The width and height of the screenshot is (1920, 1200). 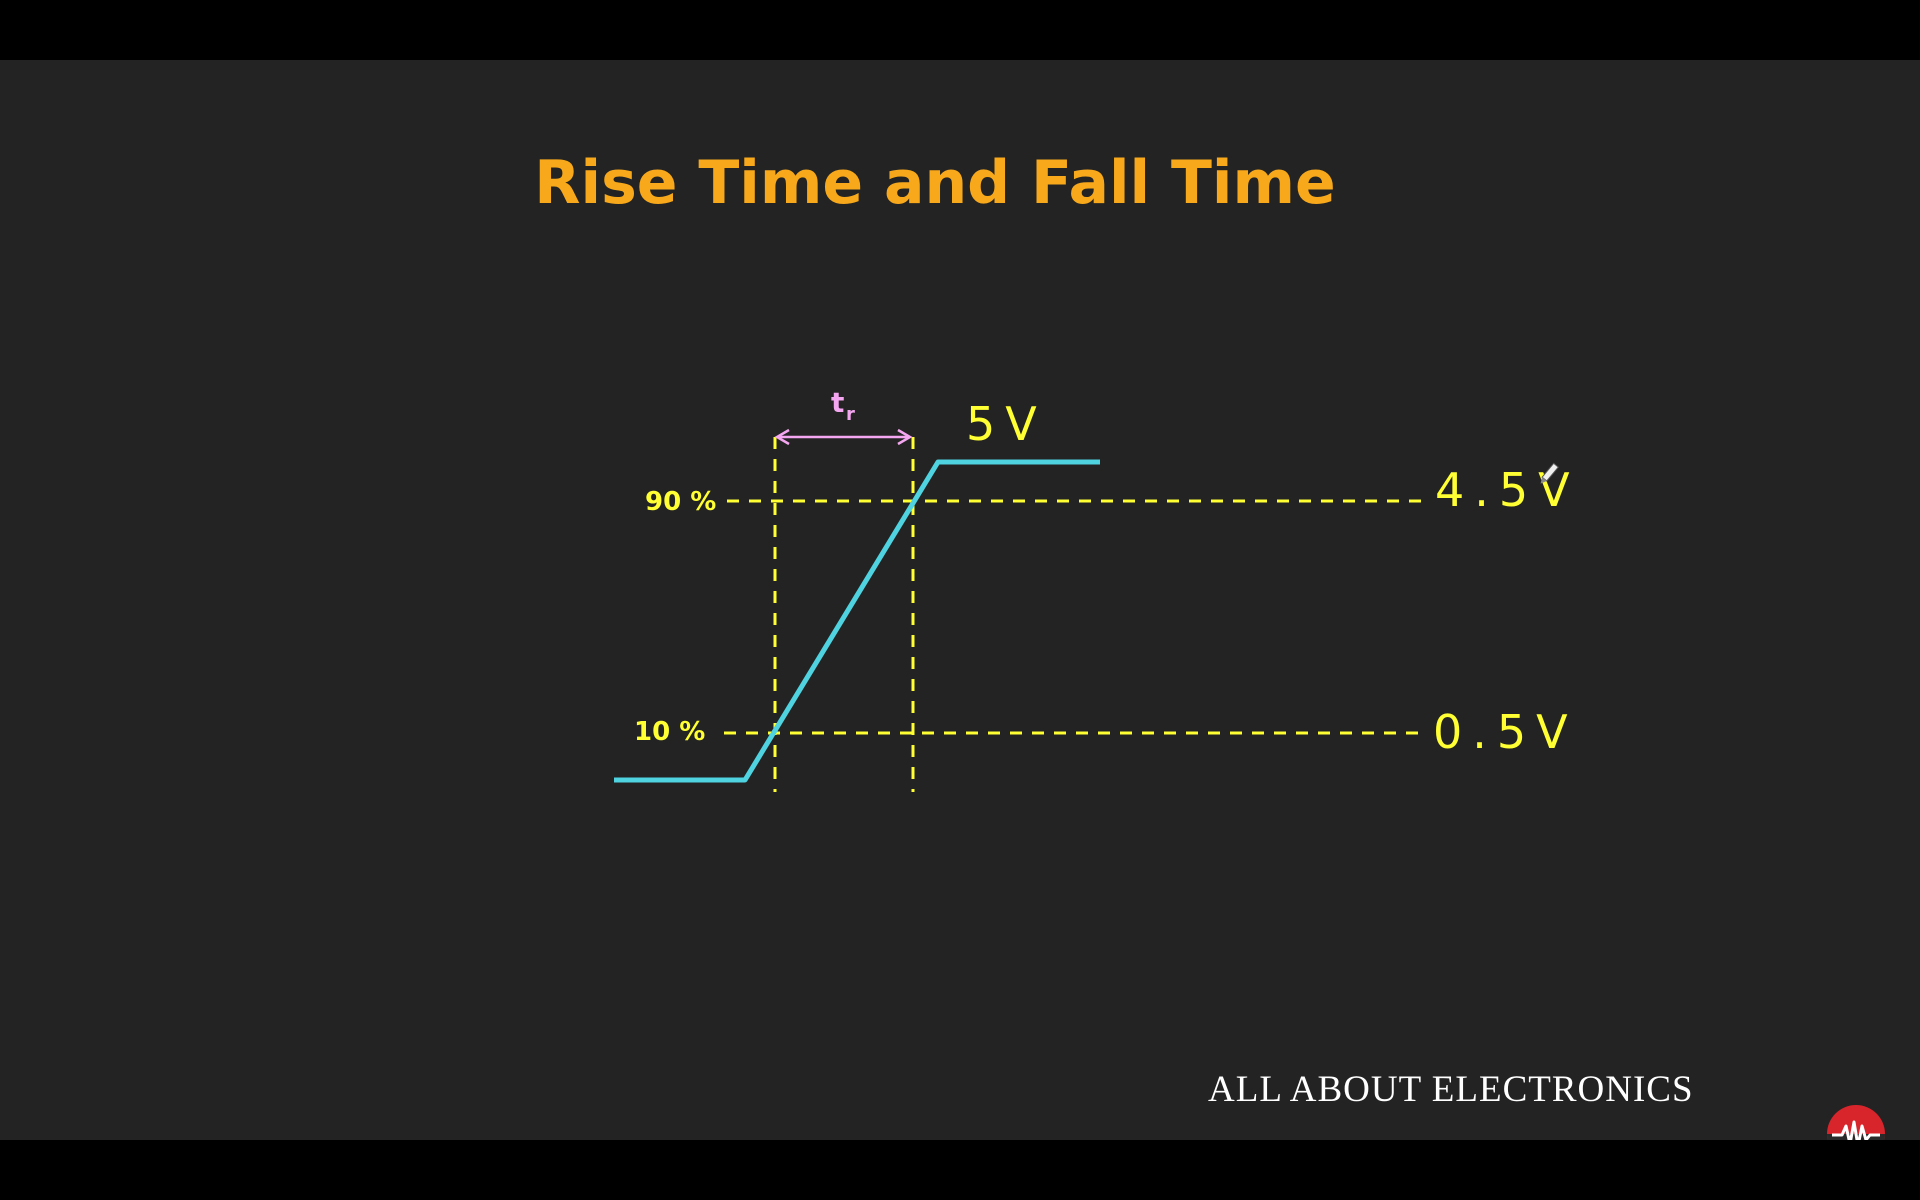 I want to click on letterbox-bottom, so click(x=960, y=1170).